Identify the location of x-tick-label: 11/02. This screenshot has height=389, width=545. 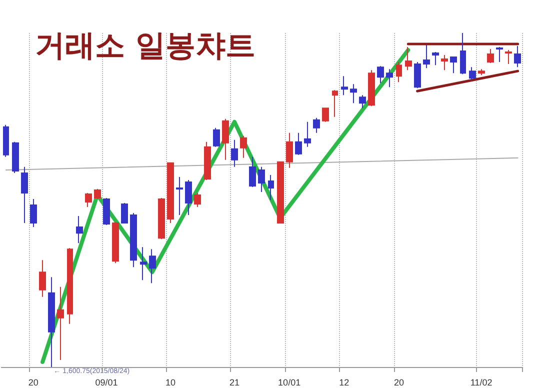
(481, 383).